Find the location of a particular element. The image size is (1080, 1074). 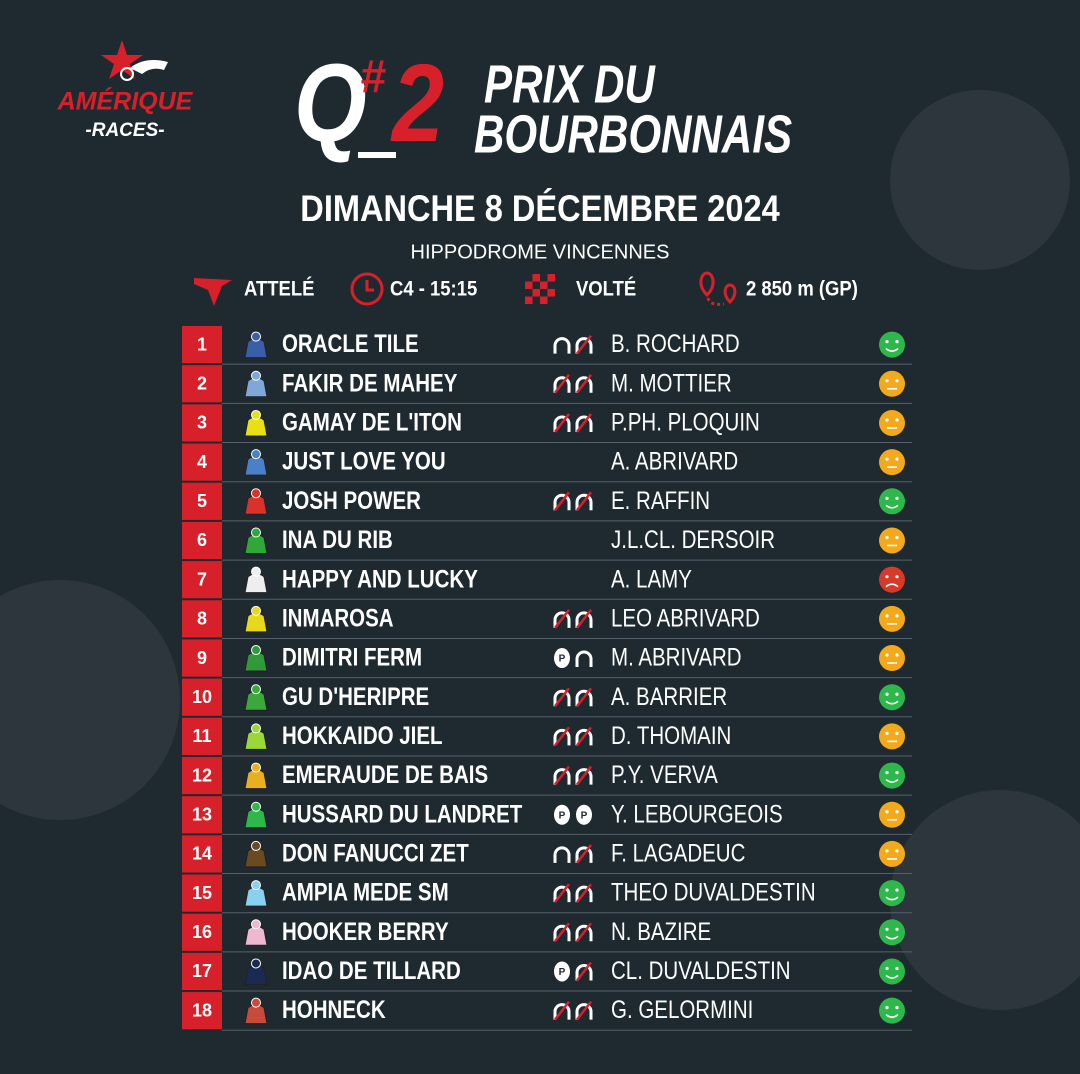

shoe-plate is located at coordinates (584, 814).